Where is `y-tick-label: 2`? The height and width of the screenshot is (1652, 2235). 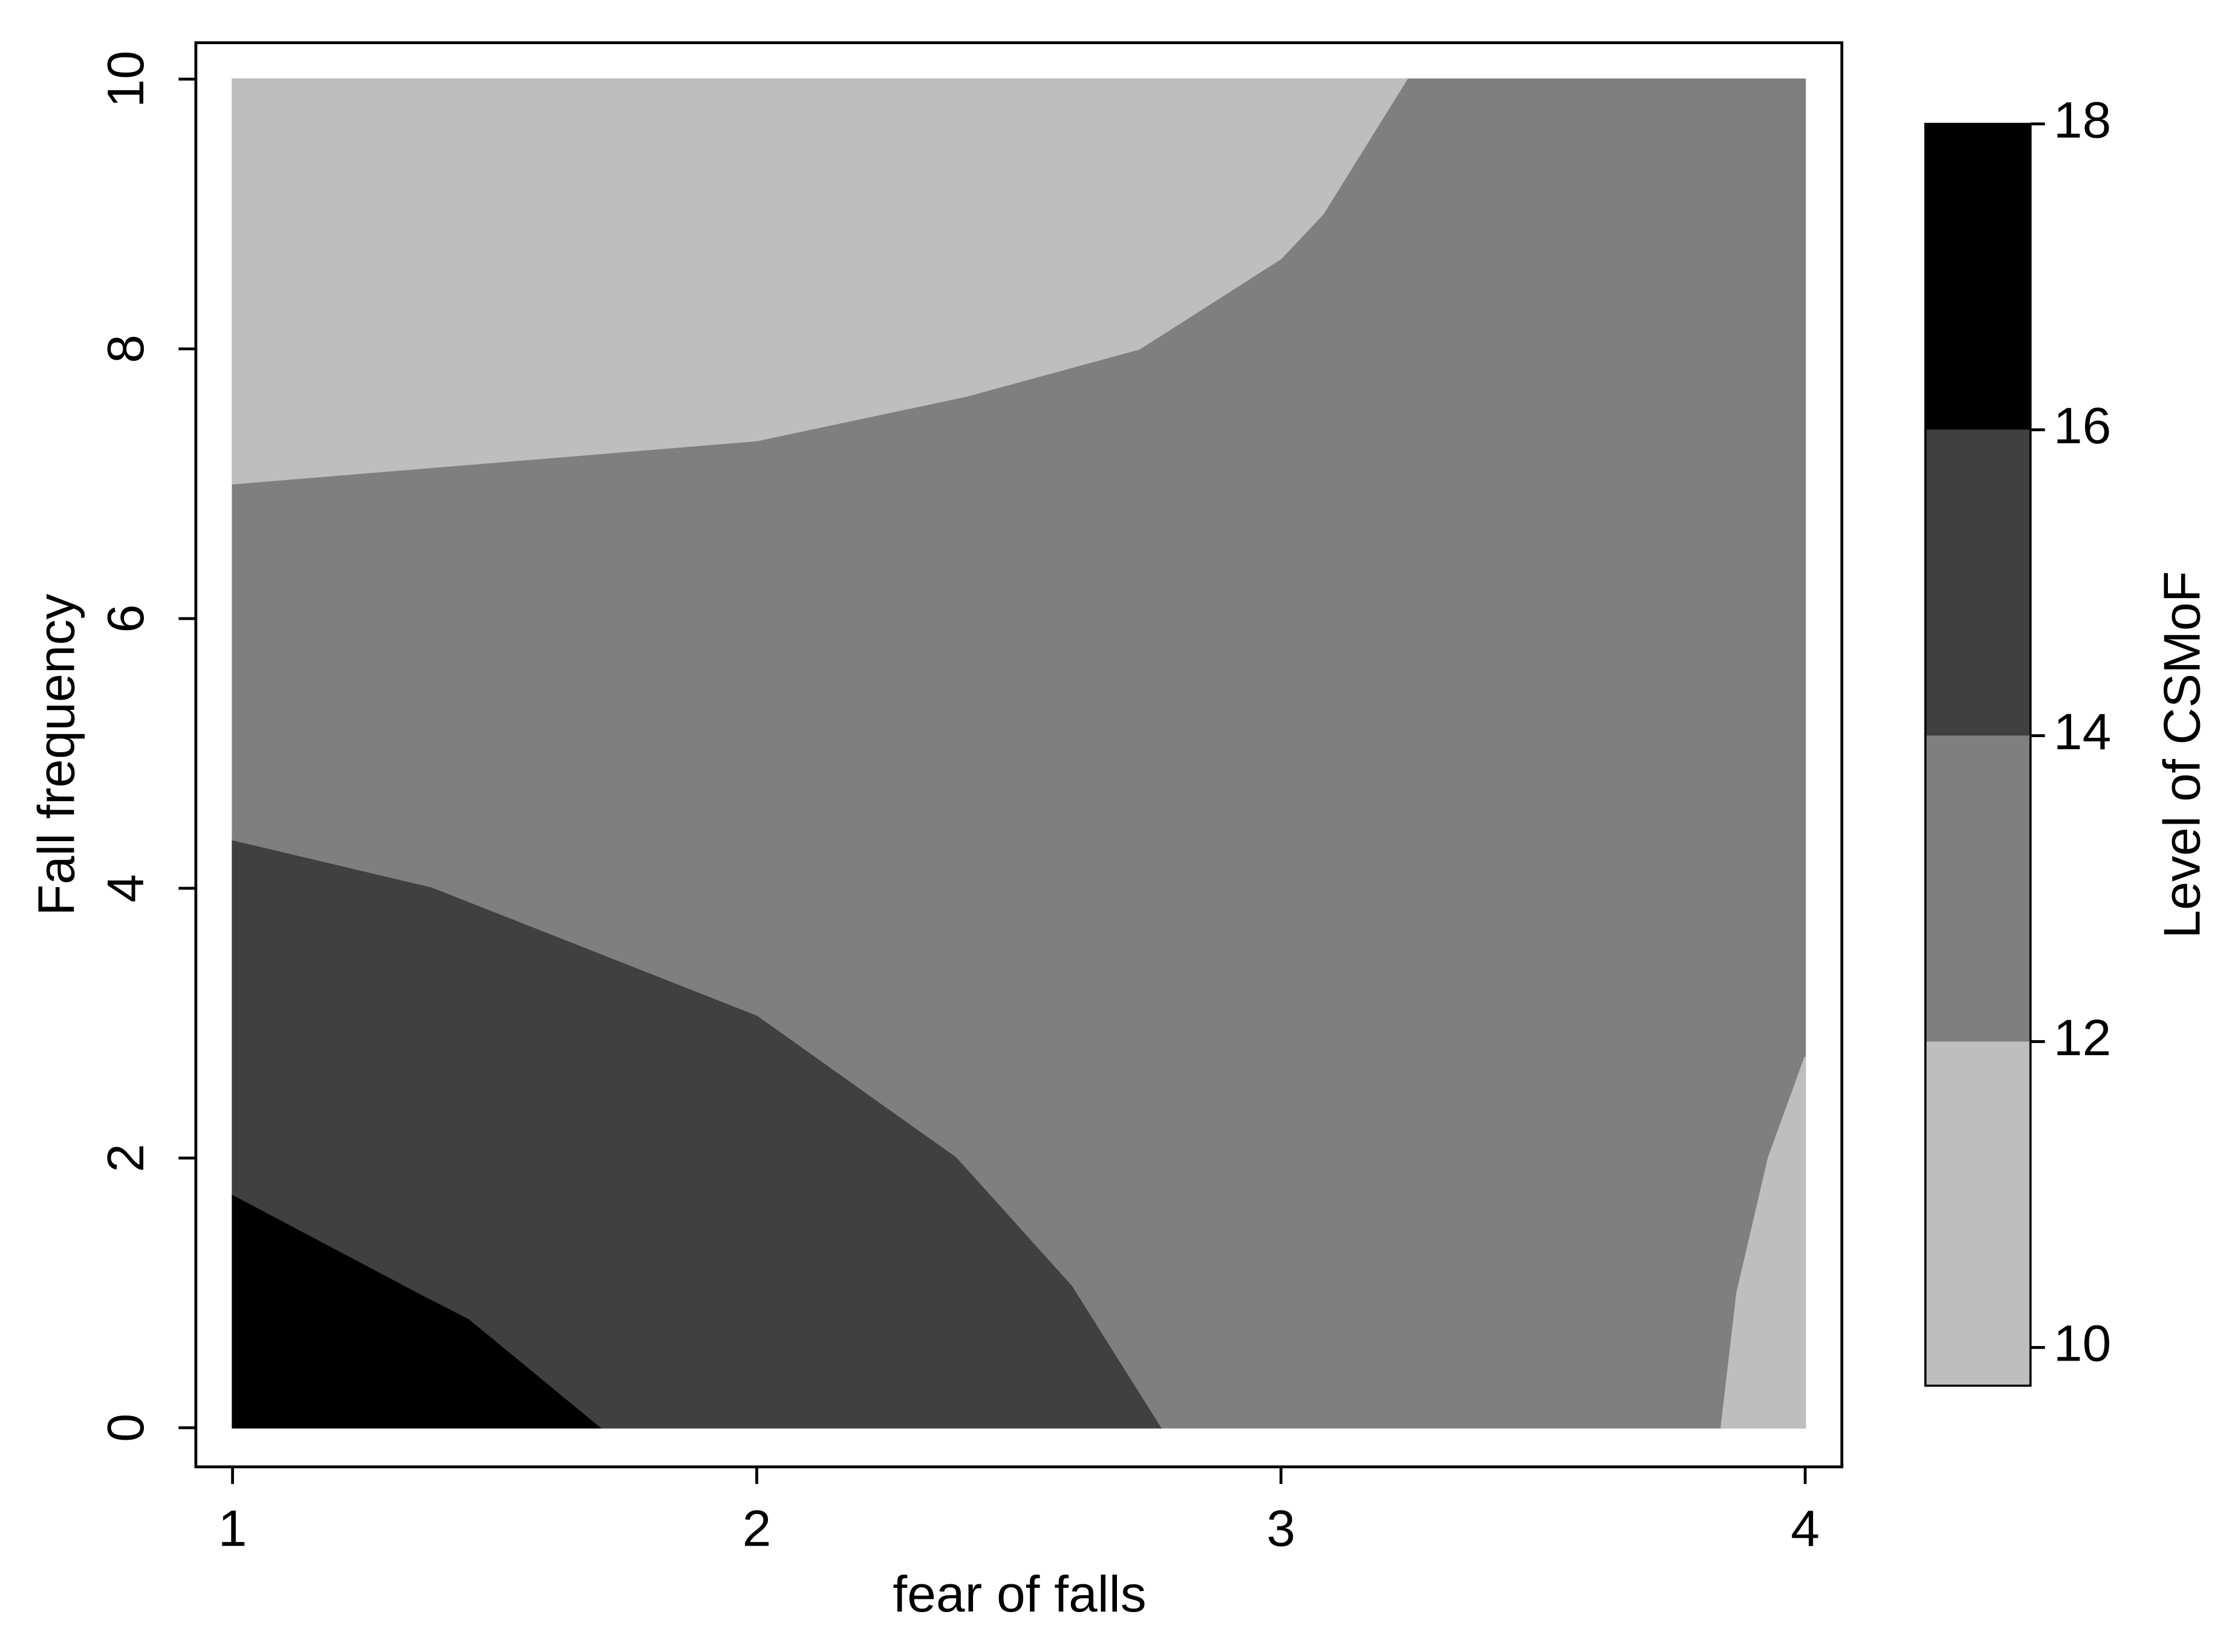
y-tick-label: 2 is located at coordinates (126, 1158).